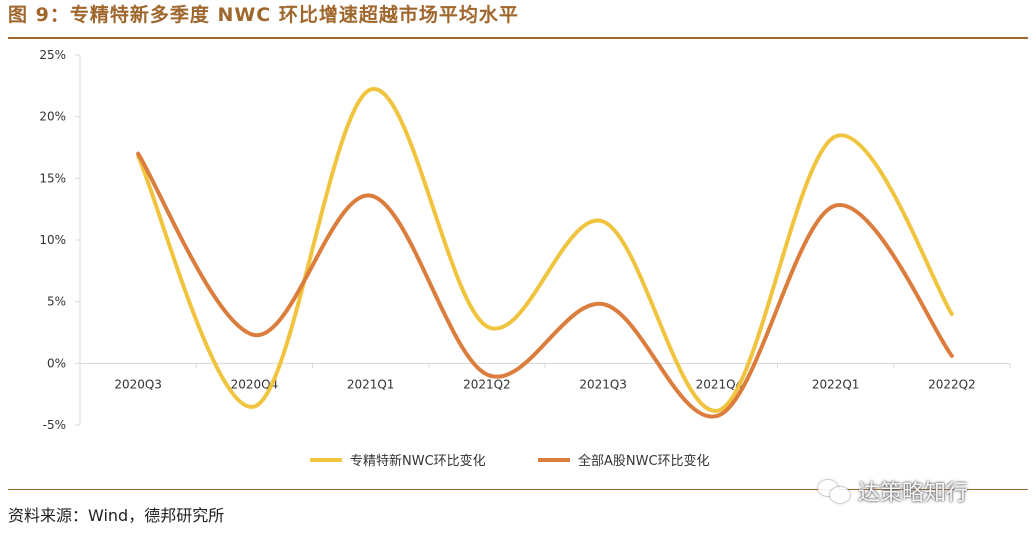 The height and width of the screenshot is (536, 1036). I want to click on y-tick-label: 25%, so click(52, 55).